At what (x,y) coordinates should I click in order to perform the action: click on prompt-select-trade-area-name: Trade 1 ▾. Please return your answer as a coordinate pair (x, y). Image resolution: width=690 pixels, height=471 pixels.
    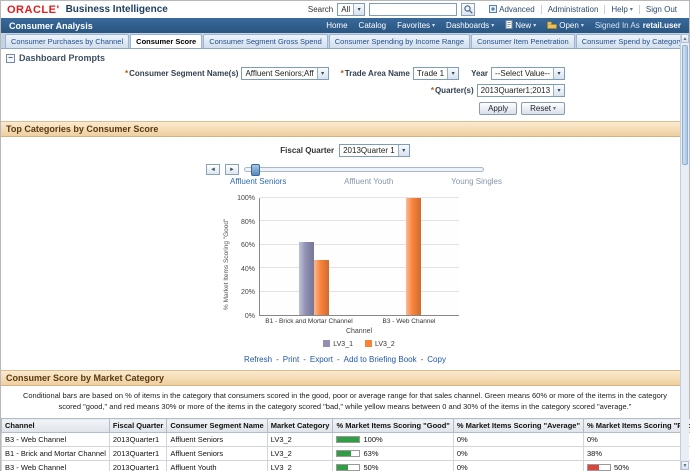
    Looking at the image, I should click on (436, 73).